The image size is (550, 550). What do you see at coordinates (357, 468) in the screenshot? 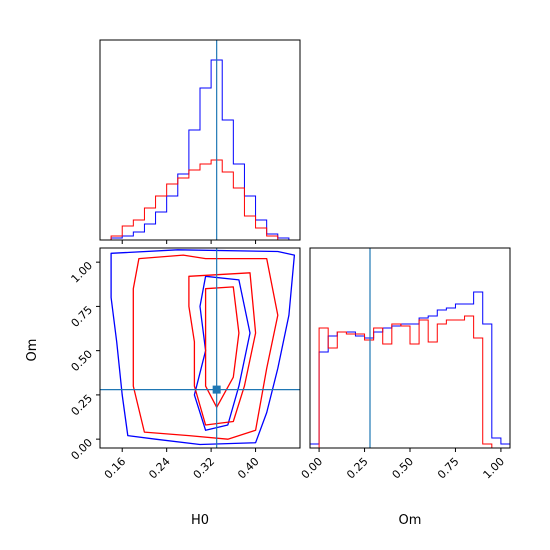
I see `x-tick-label: 0.25` at bounding box center [357, 468].